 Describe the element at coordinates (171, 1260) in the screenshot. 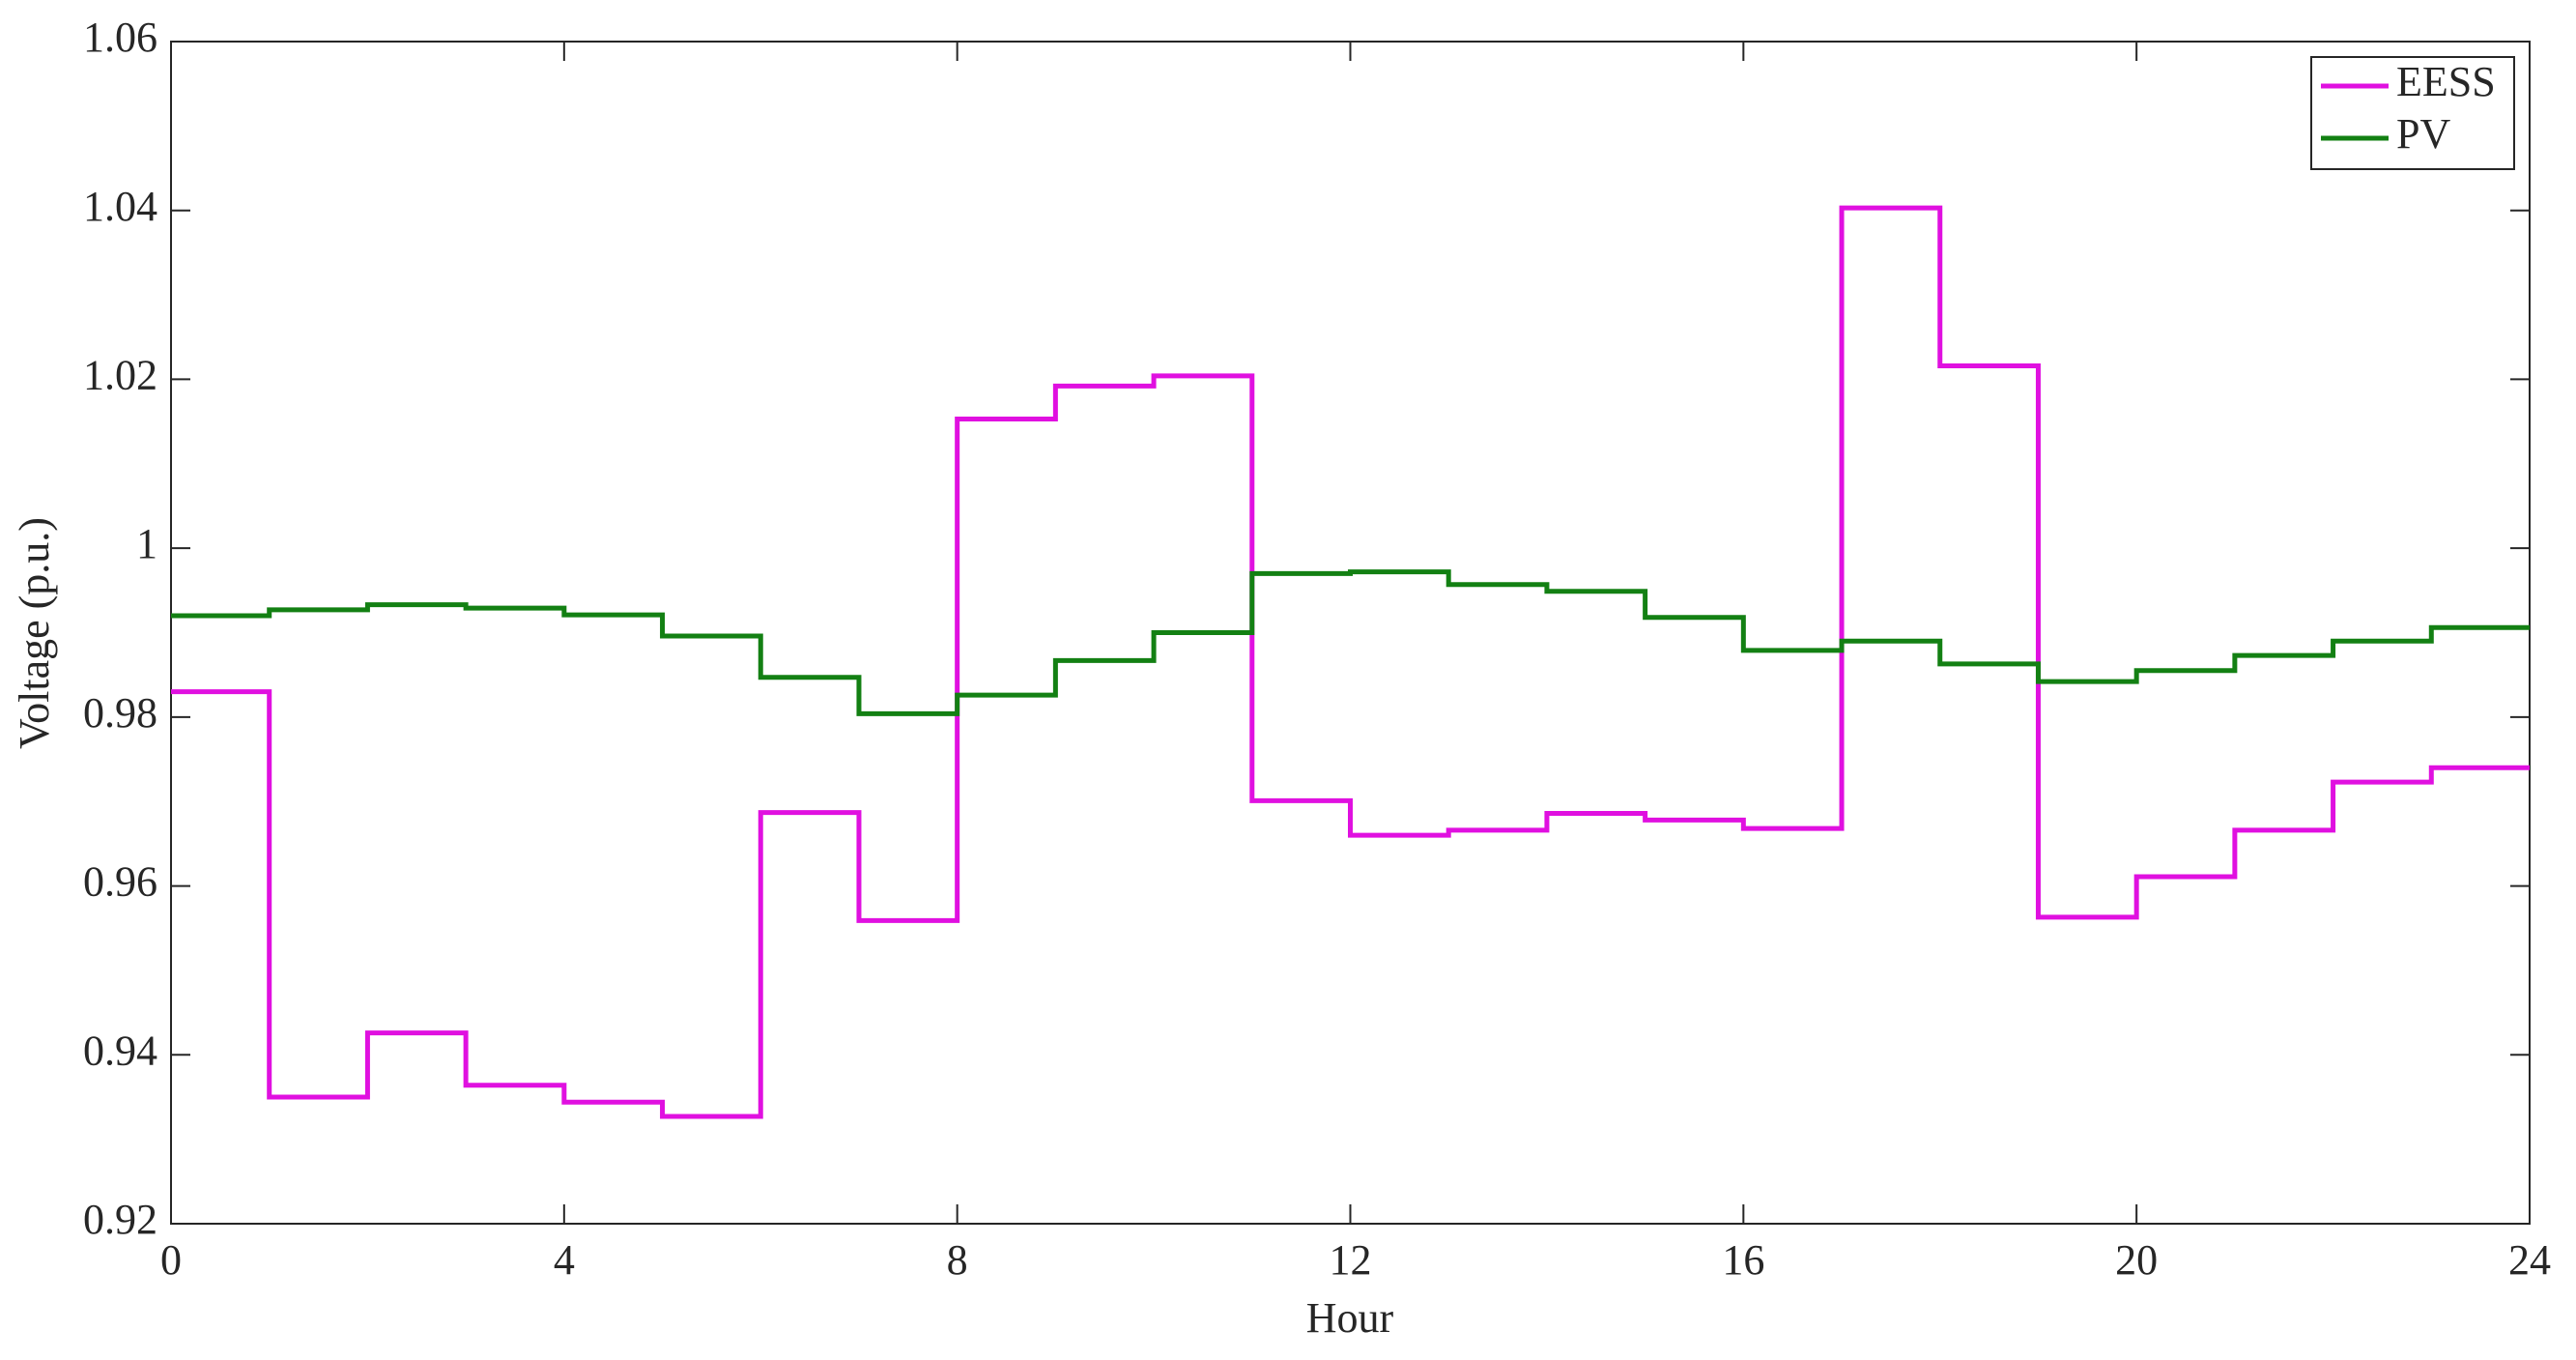

I see `x-tick-label: 0` at that location.